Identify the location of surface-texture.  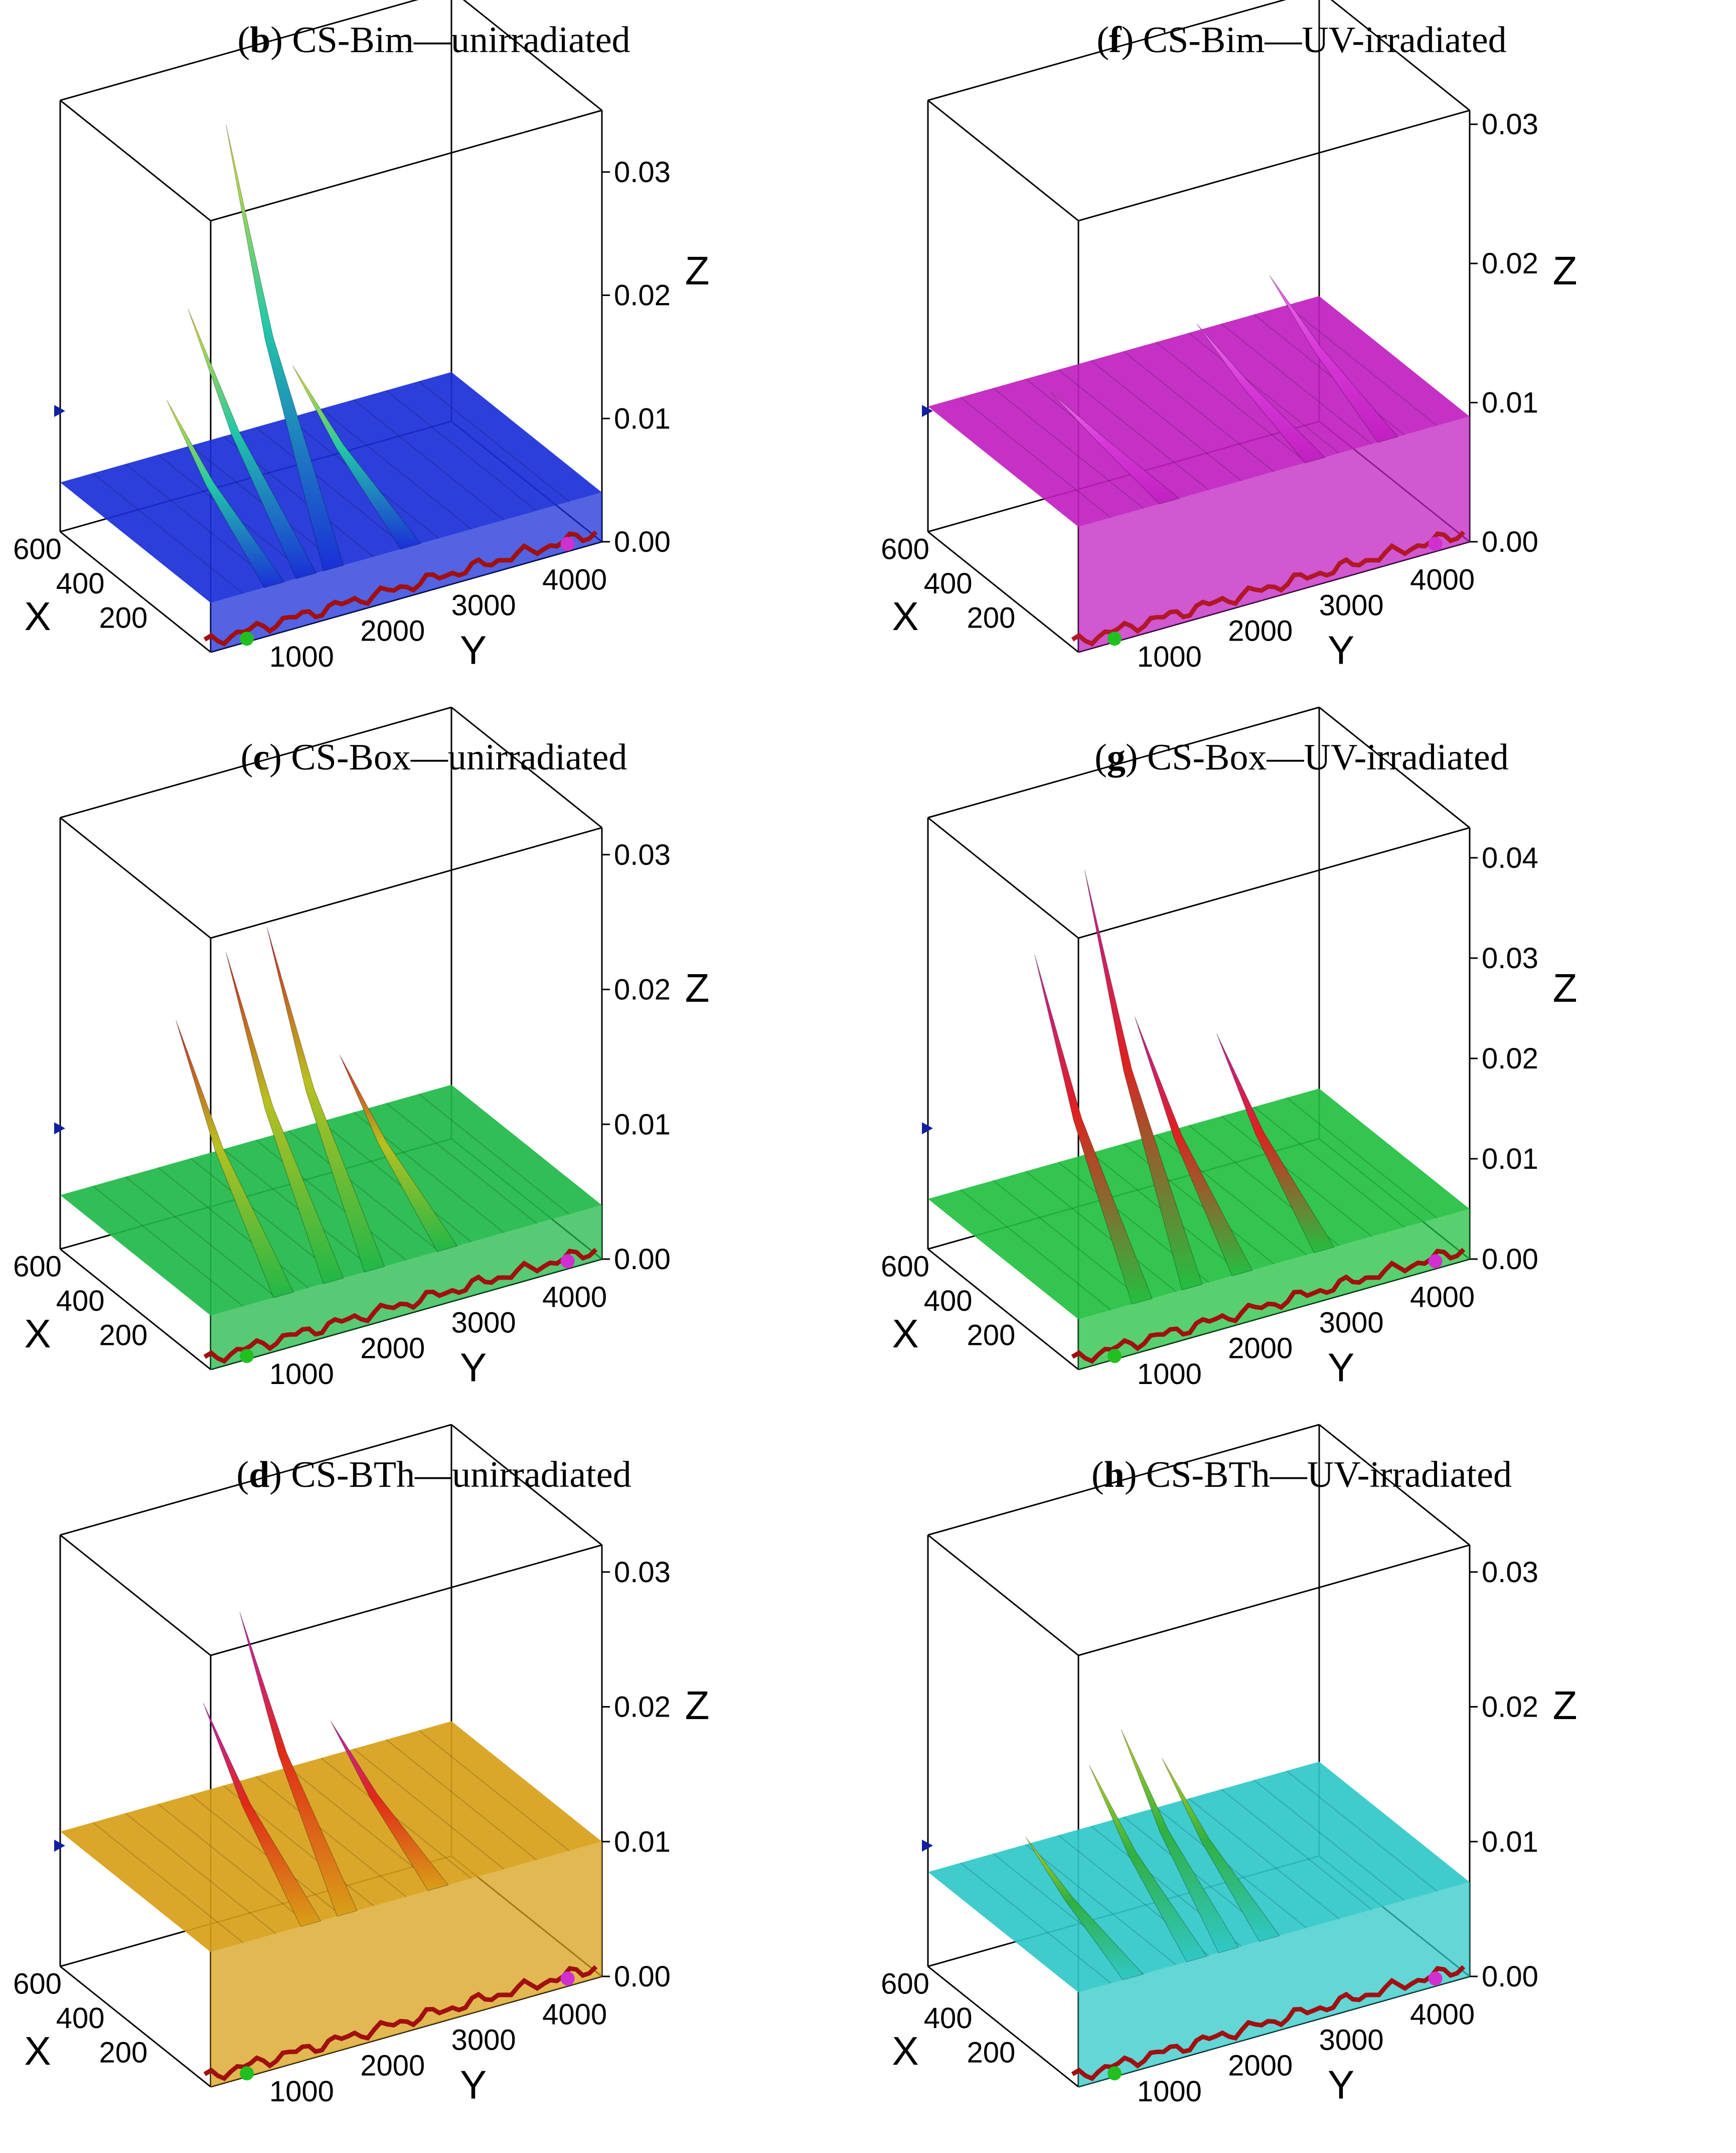
(331, 1836).